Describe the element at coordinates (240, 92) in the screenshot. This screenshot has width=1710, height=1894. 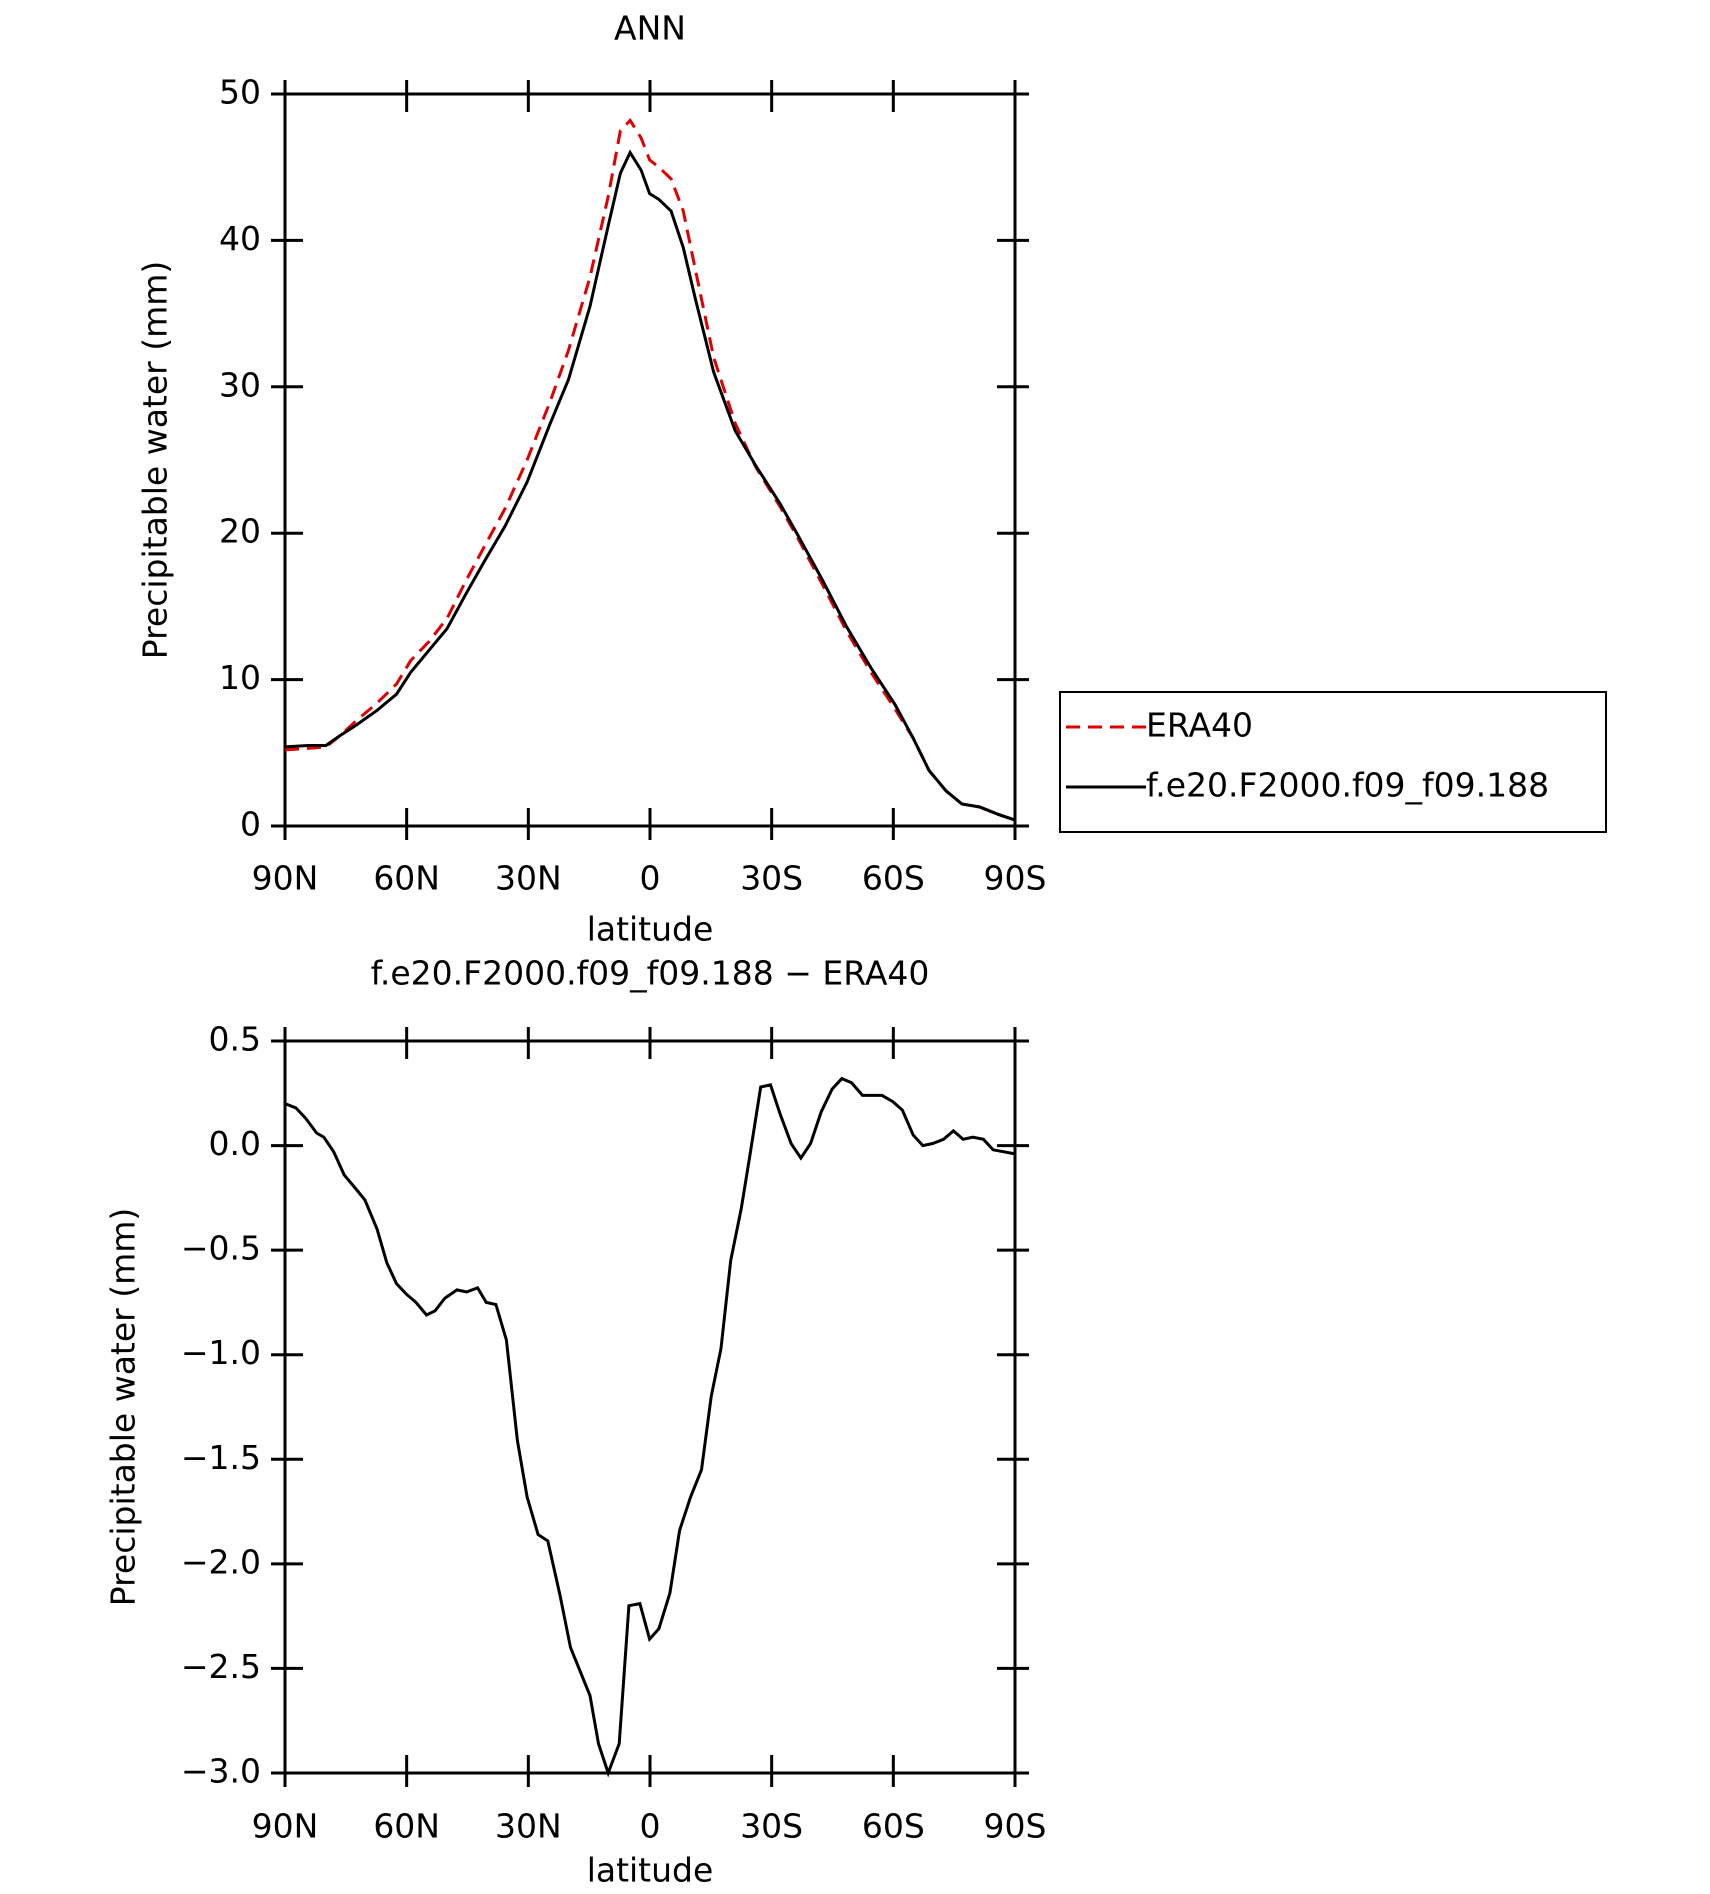
I see `y-tick-label: 50` at that location.